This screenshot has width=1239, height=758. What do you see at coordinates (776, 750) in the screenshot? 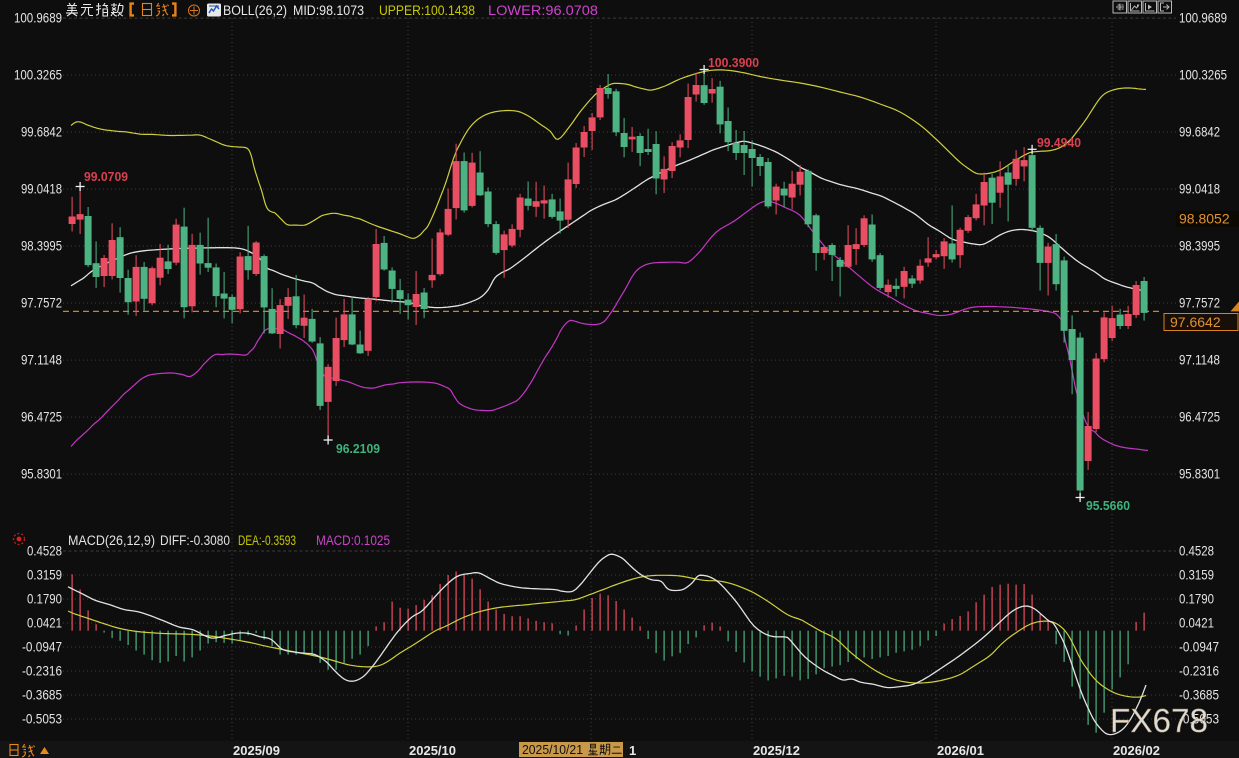
I see `svg-text: 2025/12` at bounding box center [776, 750].